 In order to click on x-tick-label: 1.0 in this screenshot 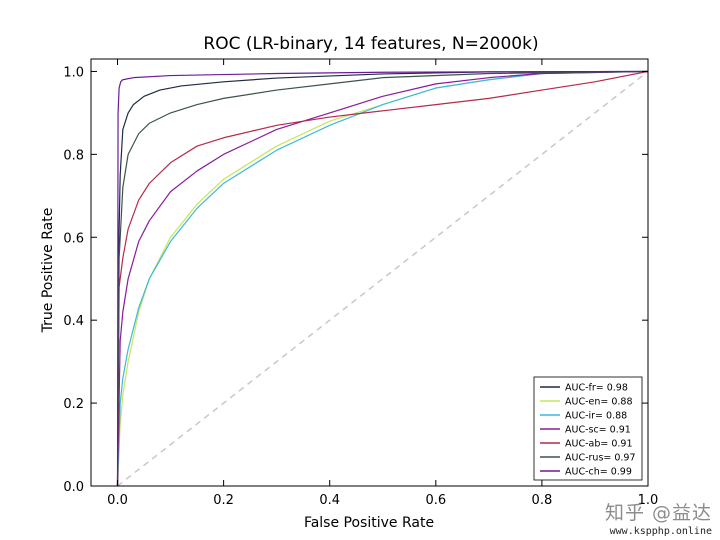, I will do `click(648, 500)`.